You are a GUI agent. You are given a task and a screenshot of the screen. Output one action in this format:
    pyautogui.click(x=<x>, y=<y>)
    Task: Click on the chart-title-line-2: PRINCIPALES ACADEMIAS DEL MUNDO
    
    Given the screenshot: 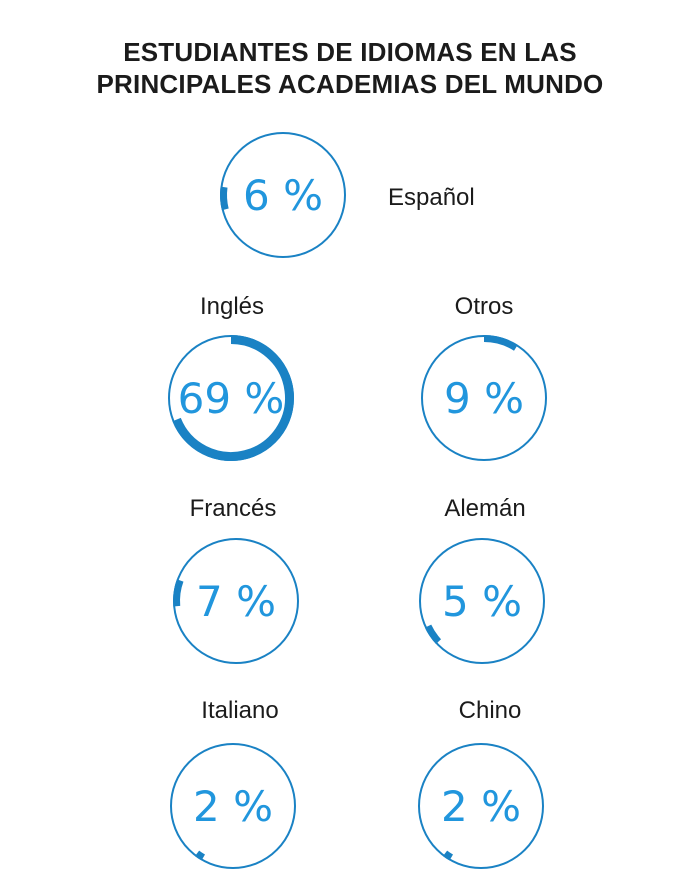 What is the action you would take?
    pyautogui.click(x=350, y=84)
    